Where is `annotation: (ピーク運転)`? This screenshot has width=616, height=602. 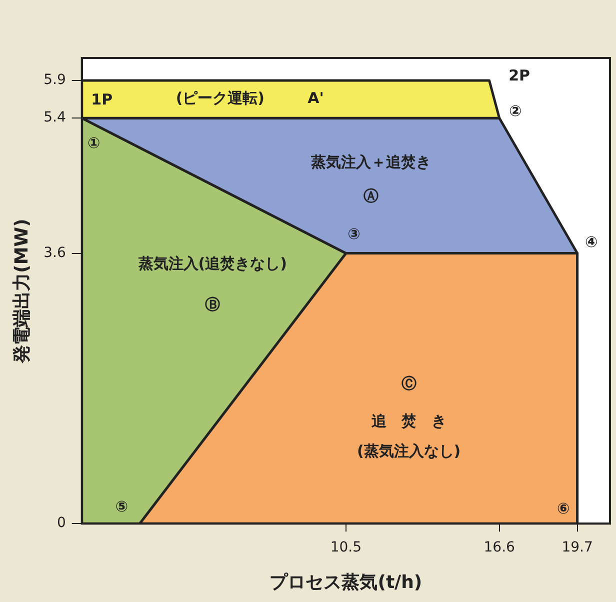
annotation: (ピーク運転) is located at coordinates (220, 98).